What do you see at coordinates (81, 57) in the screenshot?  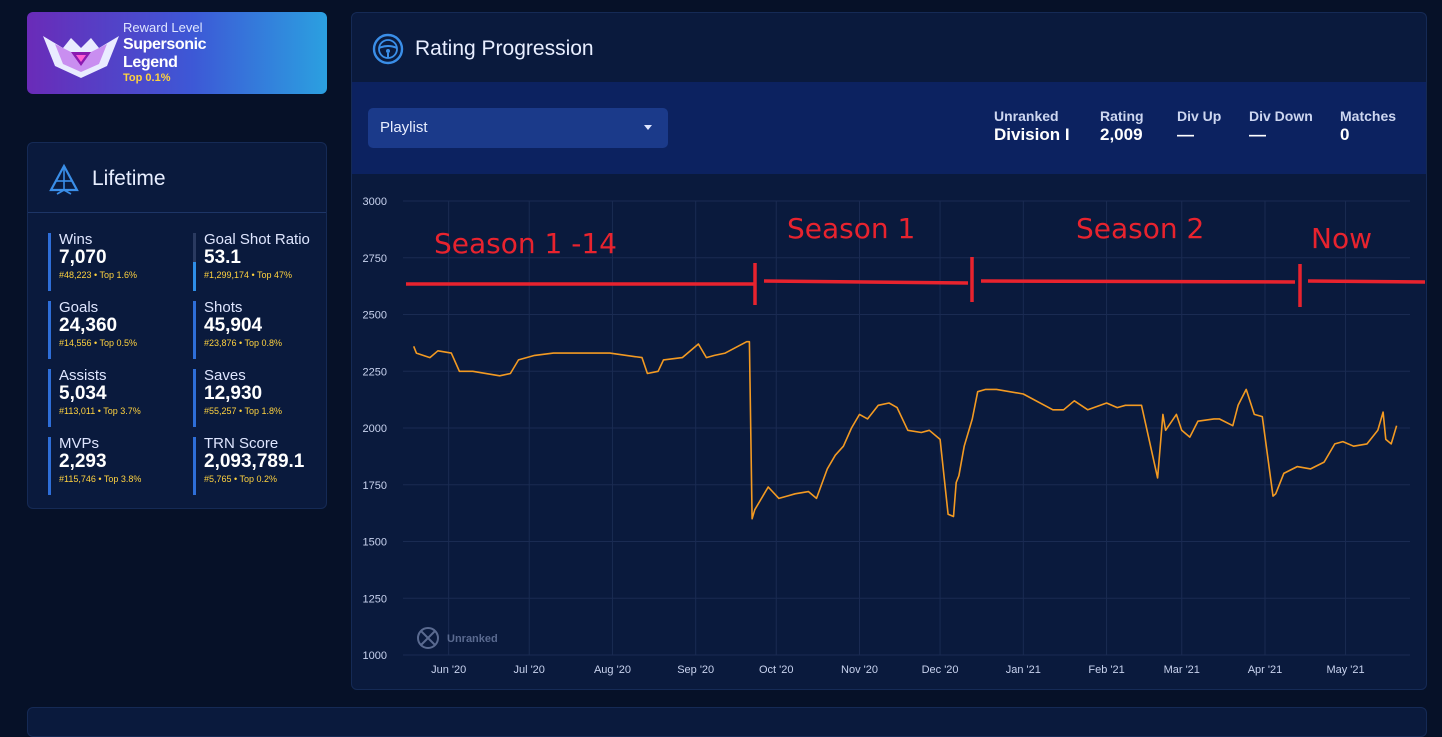 I see `supersonic-legend-badge-icon` at bounding box center [81, 57].